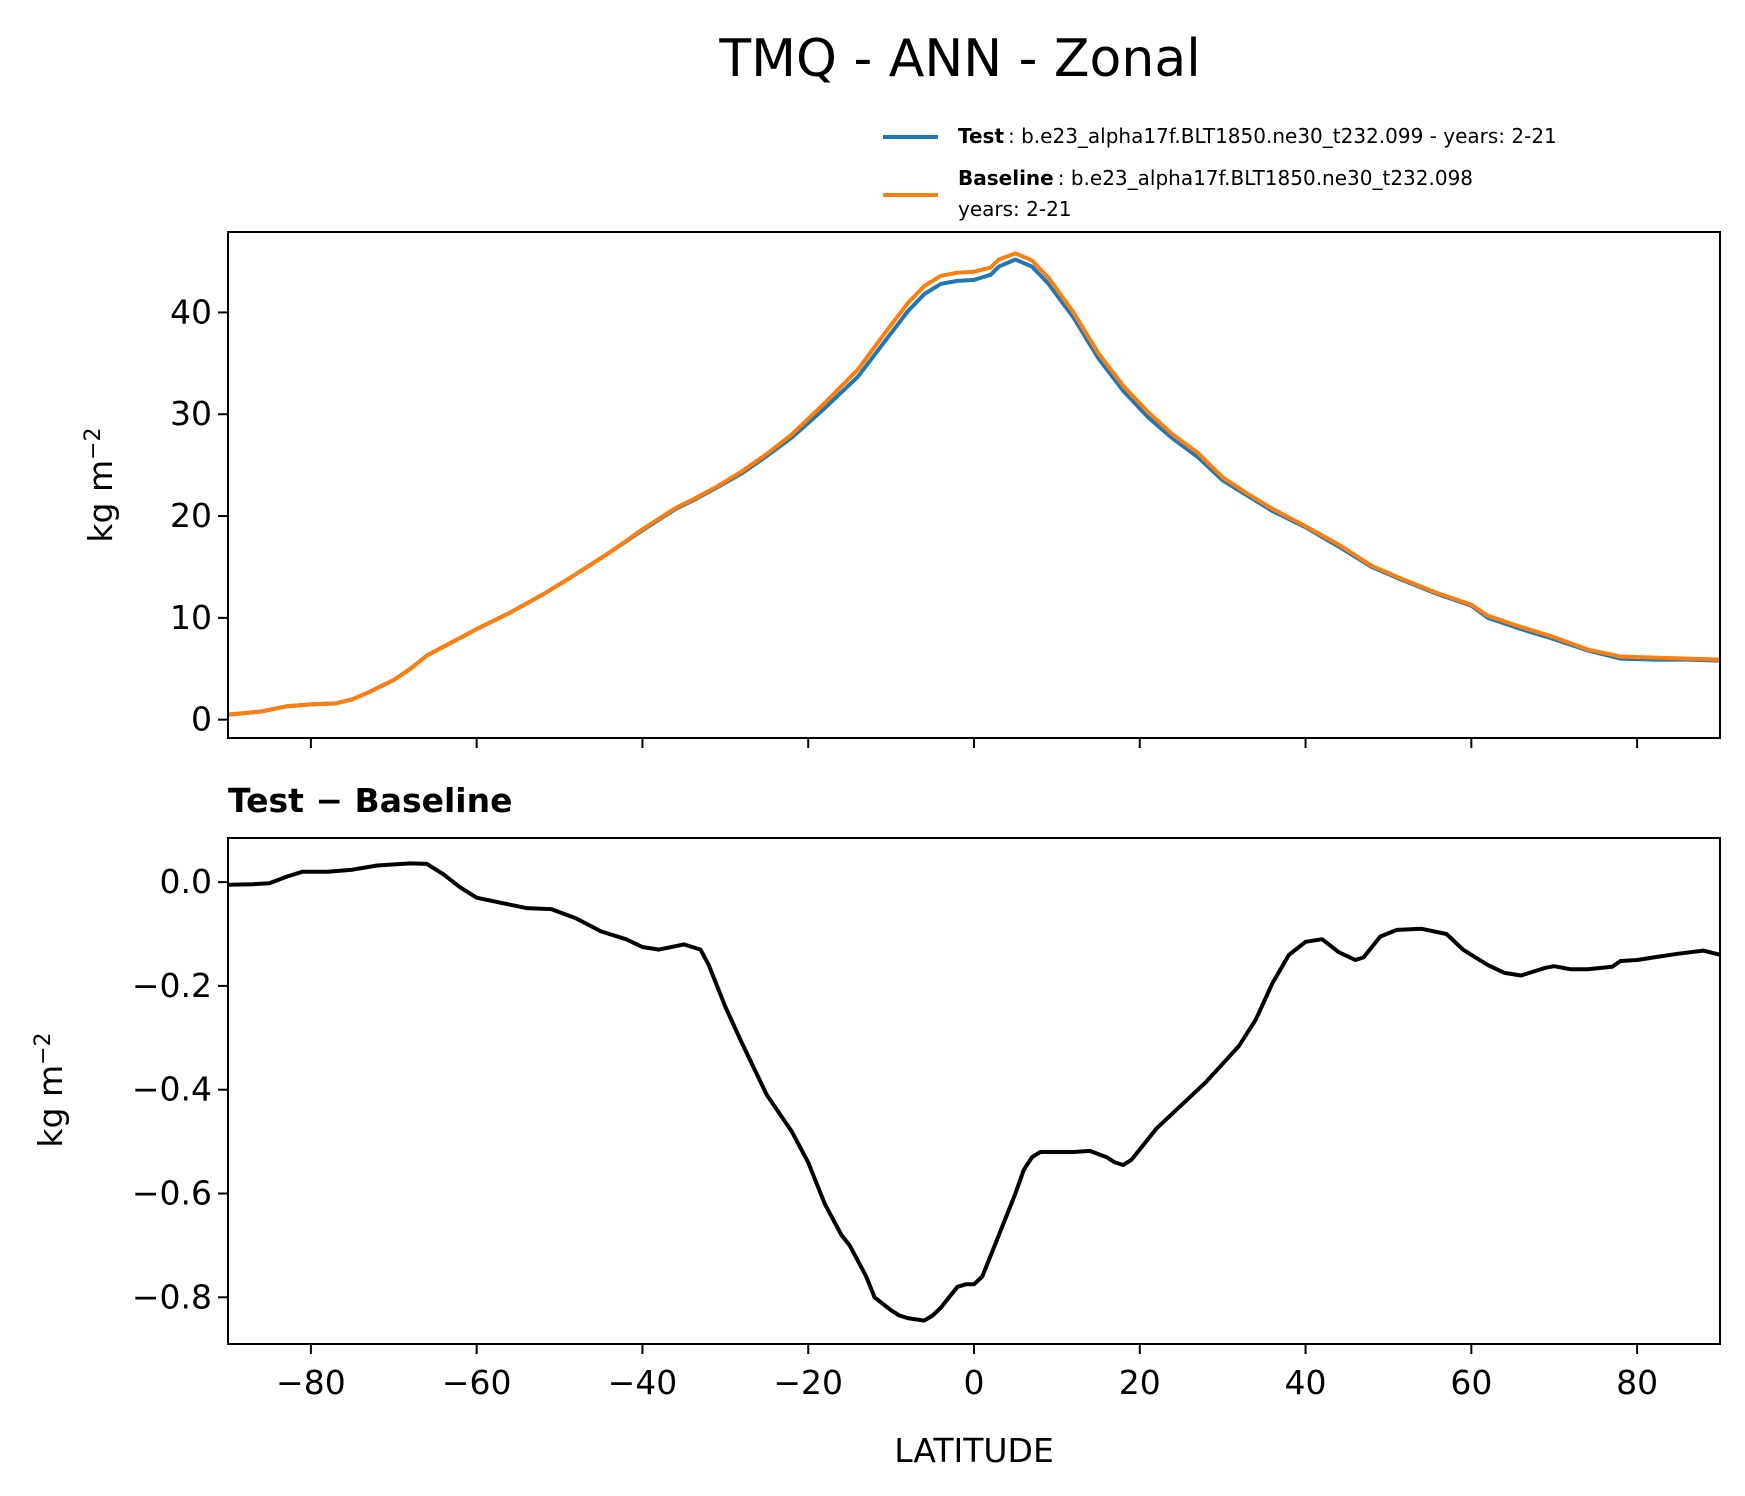  Describe the element at coordinates (100, 501) in the screenshot. I see `top-y-axis-label-text: kg m` at that location.